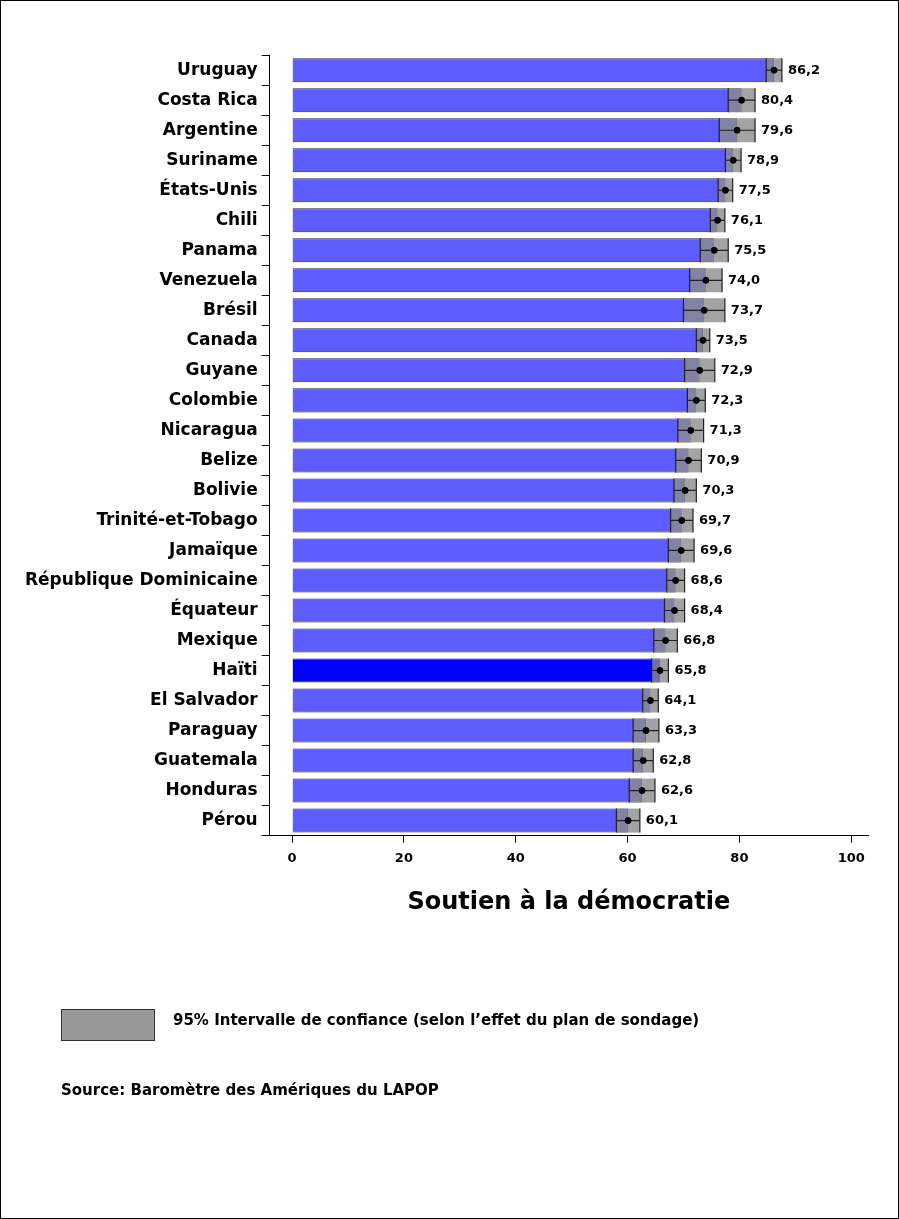 The width and height of the screenshot is (899, 1219). Describe the element at coordinates (746, 309) in the screenshot. I see `data-label: 73,7` at that location.